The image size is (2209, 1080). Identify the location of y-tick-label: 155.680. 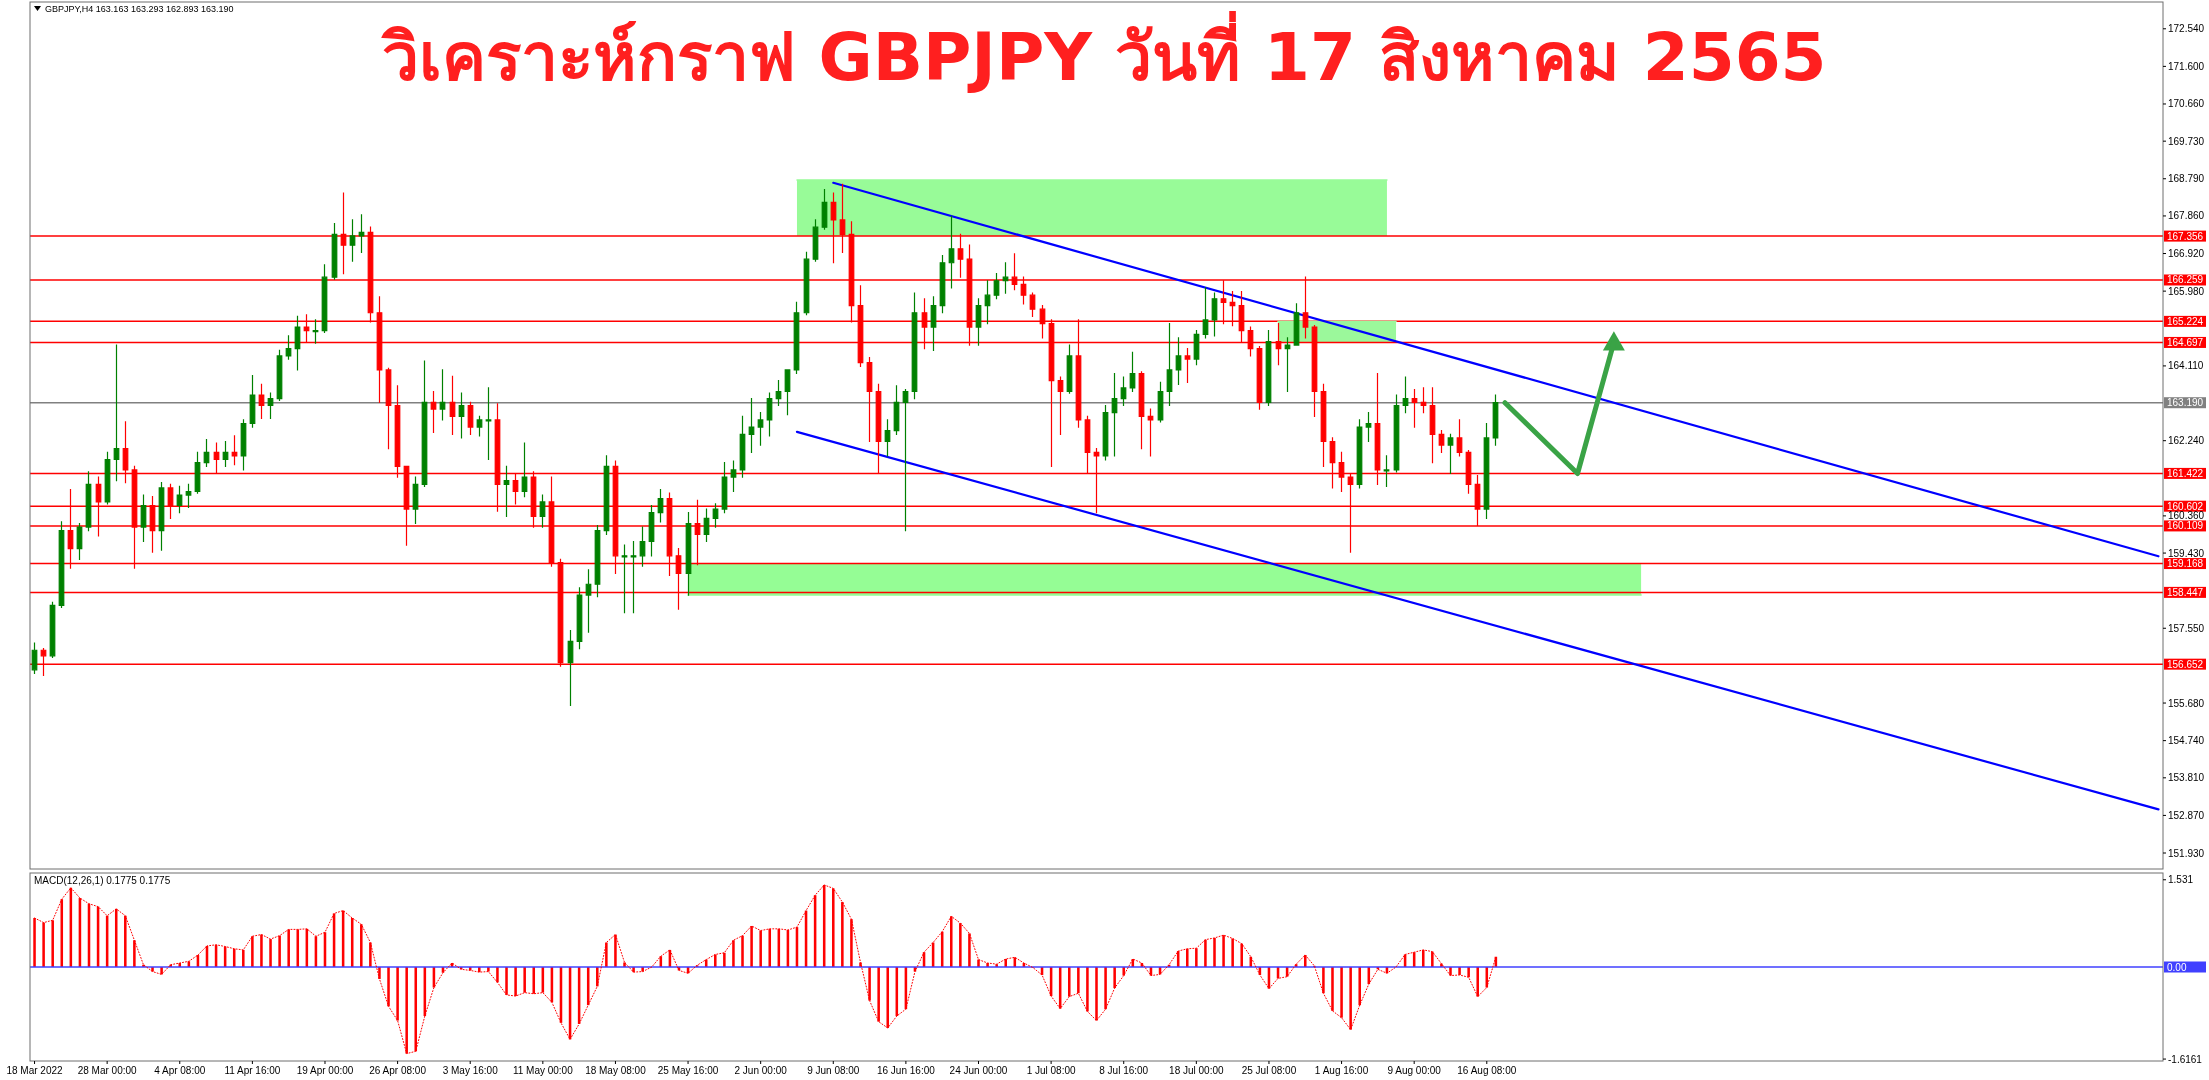
(2186, 703).